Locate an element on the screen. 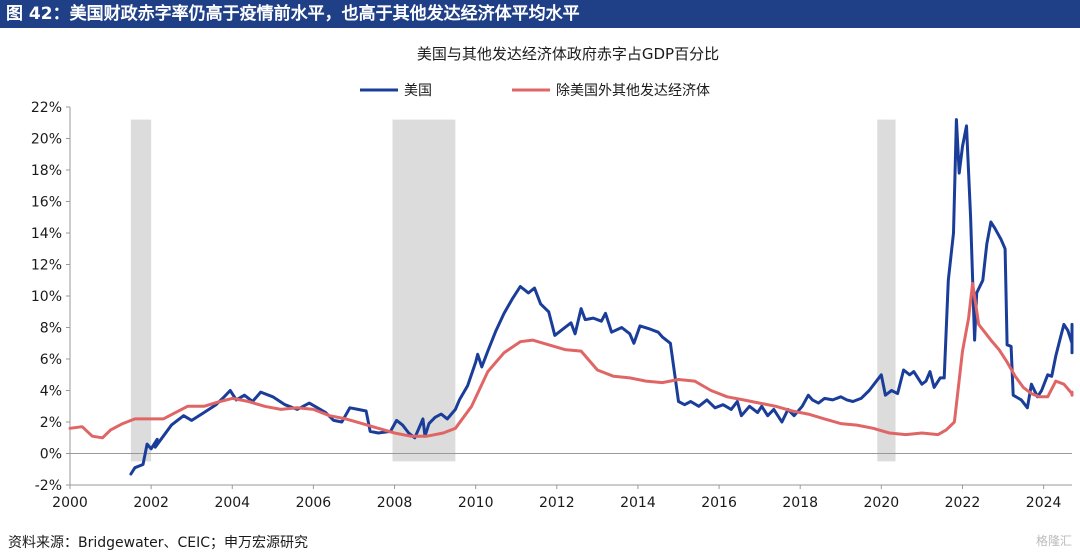 This screenshot has height=555, width=1080. y-tick-label: 14% is located at coordinates (46, 234).